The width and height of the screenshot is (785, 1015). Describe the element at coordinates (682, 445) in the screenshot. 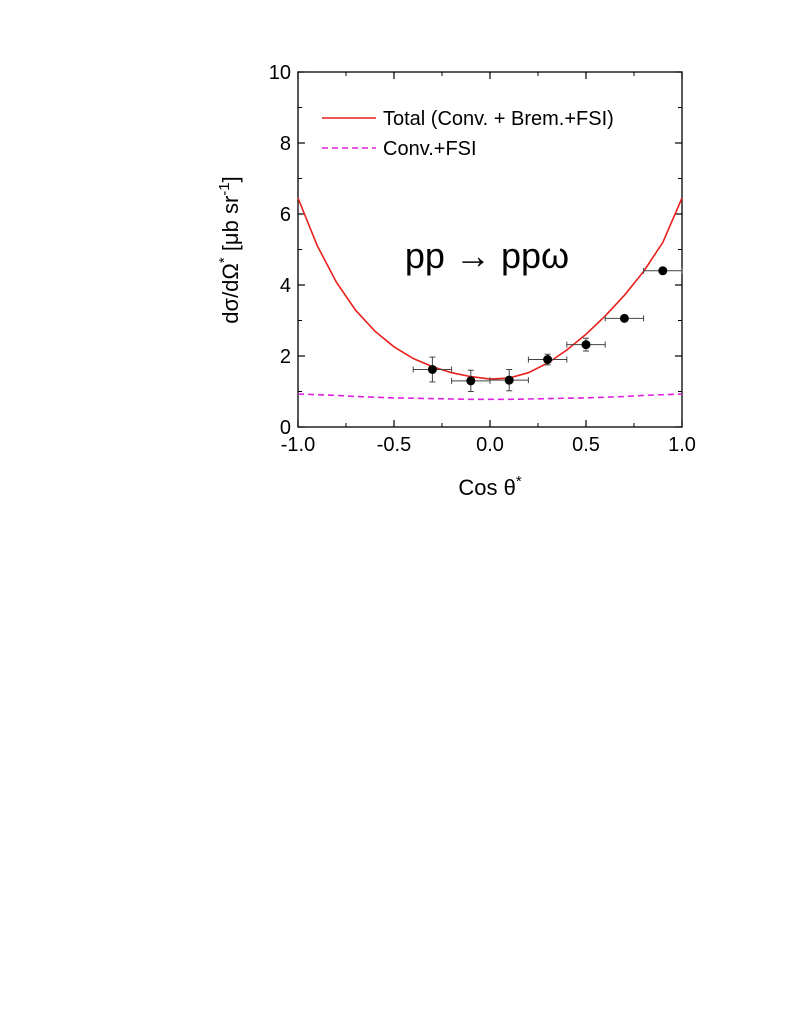

I see `x-tick-label: 1.0` at that location.